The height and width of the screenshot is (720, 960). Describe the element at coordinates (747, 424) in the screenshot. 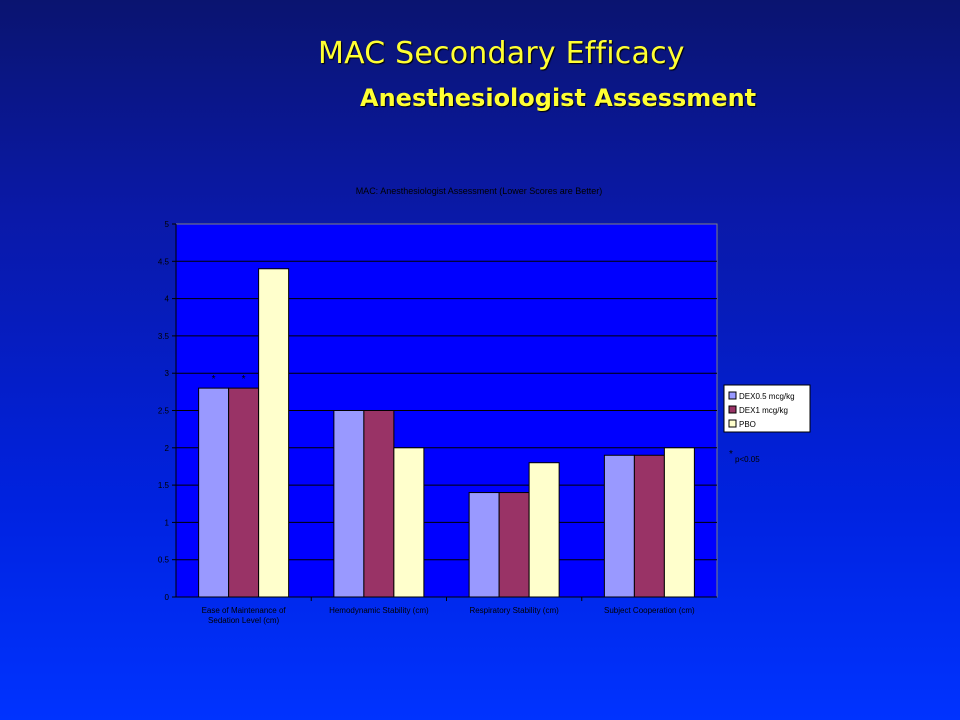

I see `legend-label: PBO` at that location.